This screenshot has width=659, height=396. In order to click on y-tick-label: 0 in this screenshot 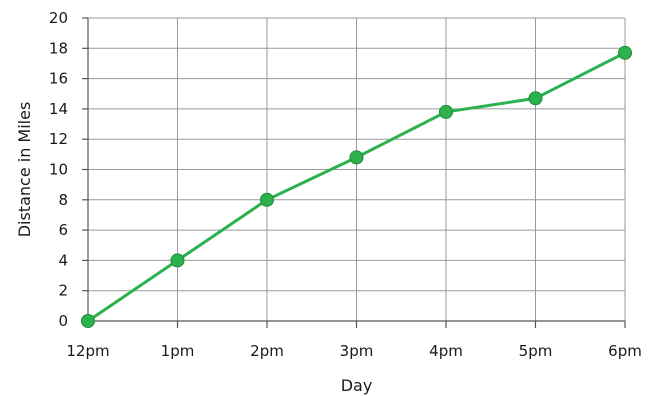, I will do `click(63, 321)`.